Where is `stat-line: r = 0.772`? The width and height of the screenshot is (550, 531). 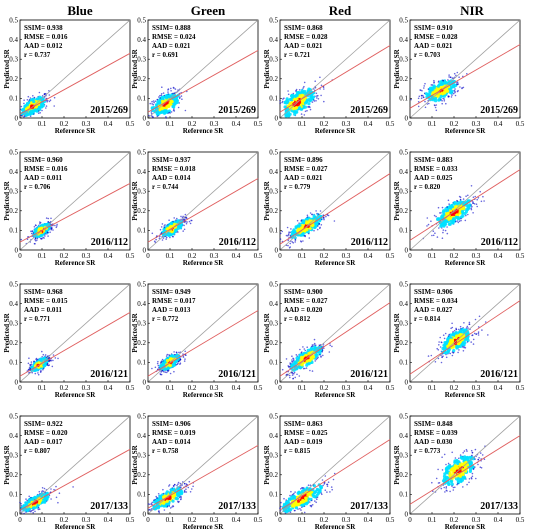
stat-line: r = 0.772 is located at coordinates (165, 319).